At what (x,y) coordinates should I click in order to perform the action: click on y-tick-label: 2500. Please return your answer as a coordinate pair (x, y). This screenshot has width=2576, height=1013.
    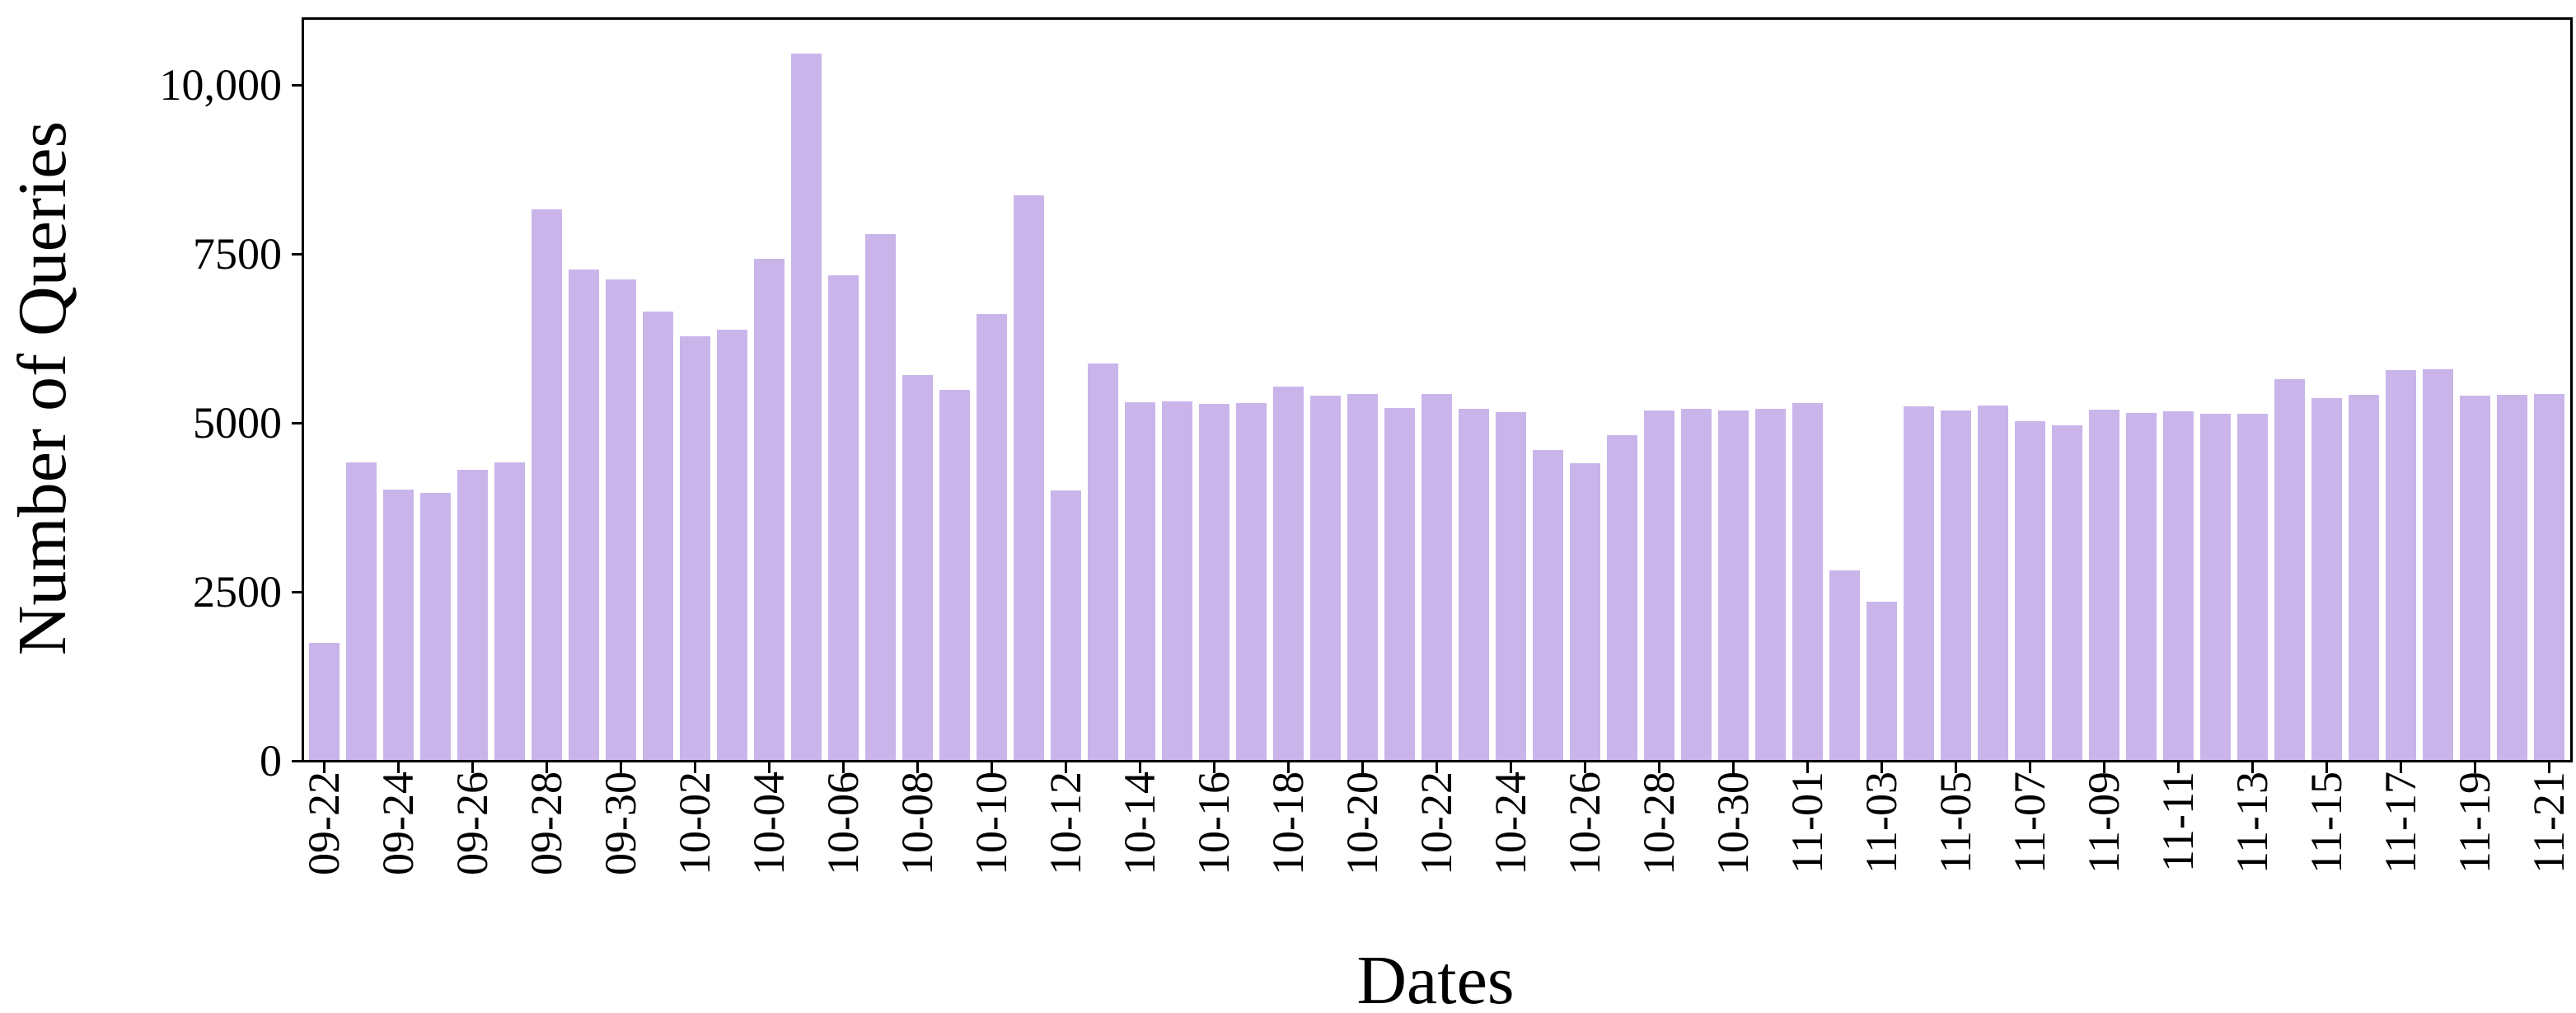
    Looking at the image, I should click on (237, 592).